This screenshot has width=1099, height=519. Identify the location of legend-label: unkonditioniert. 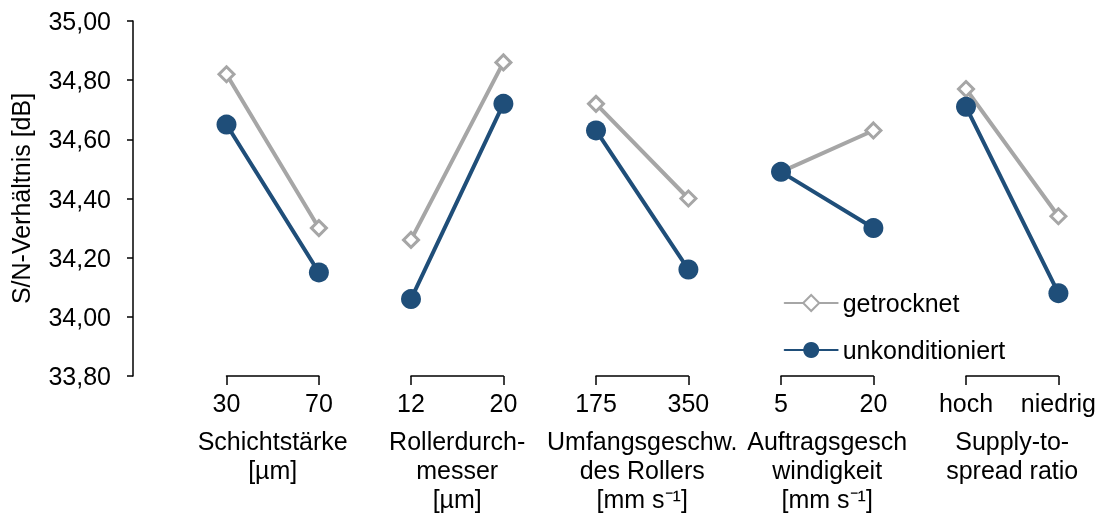
(924, 350).